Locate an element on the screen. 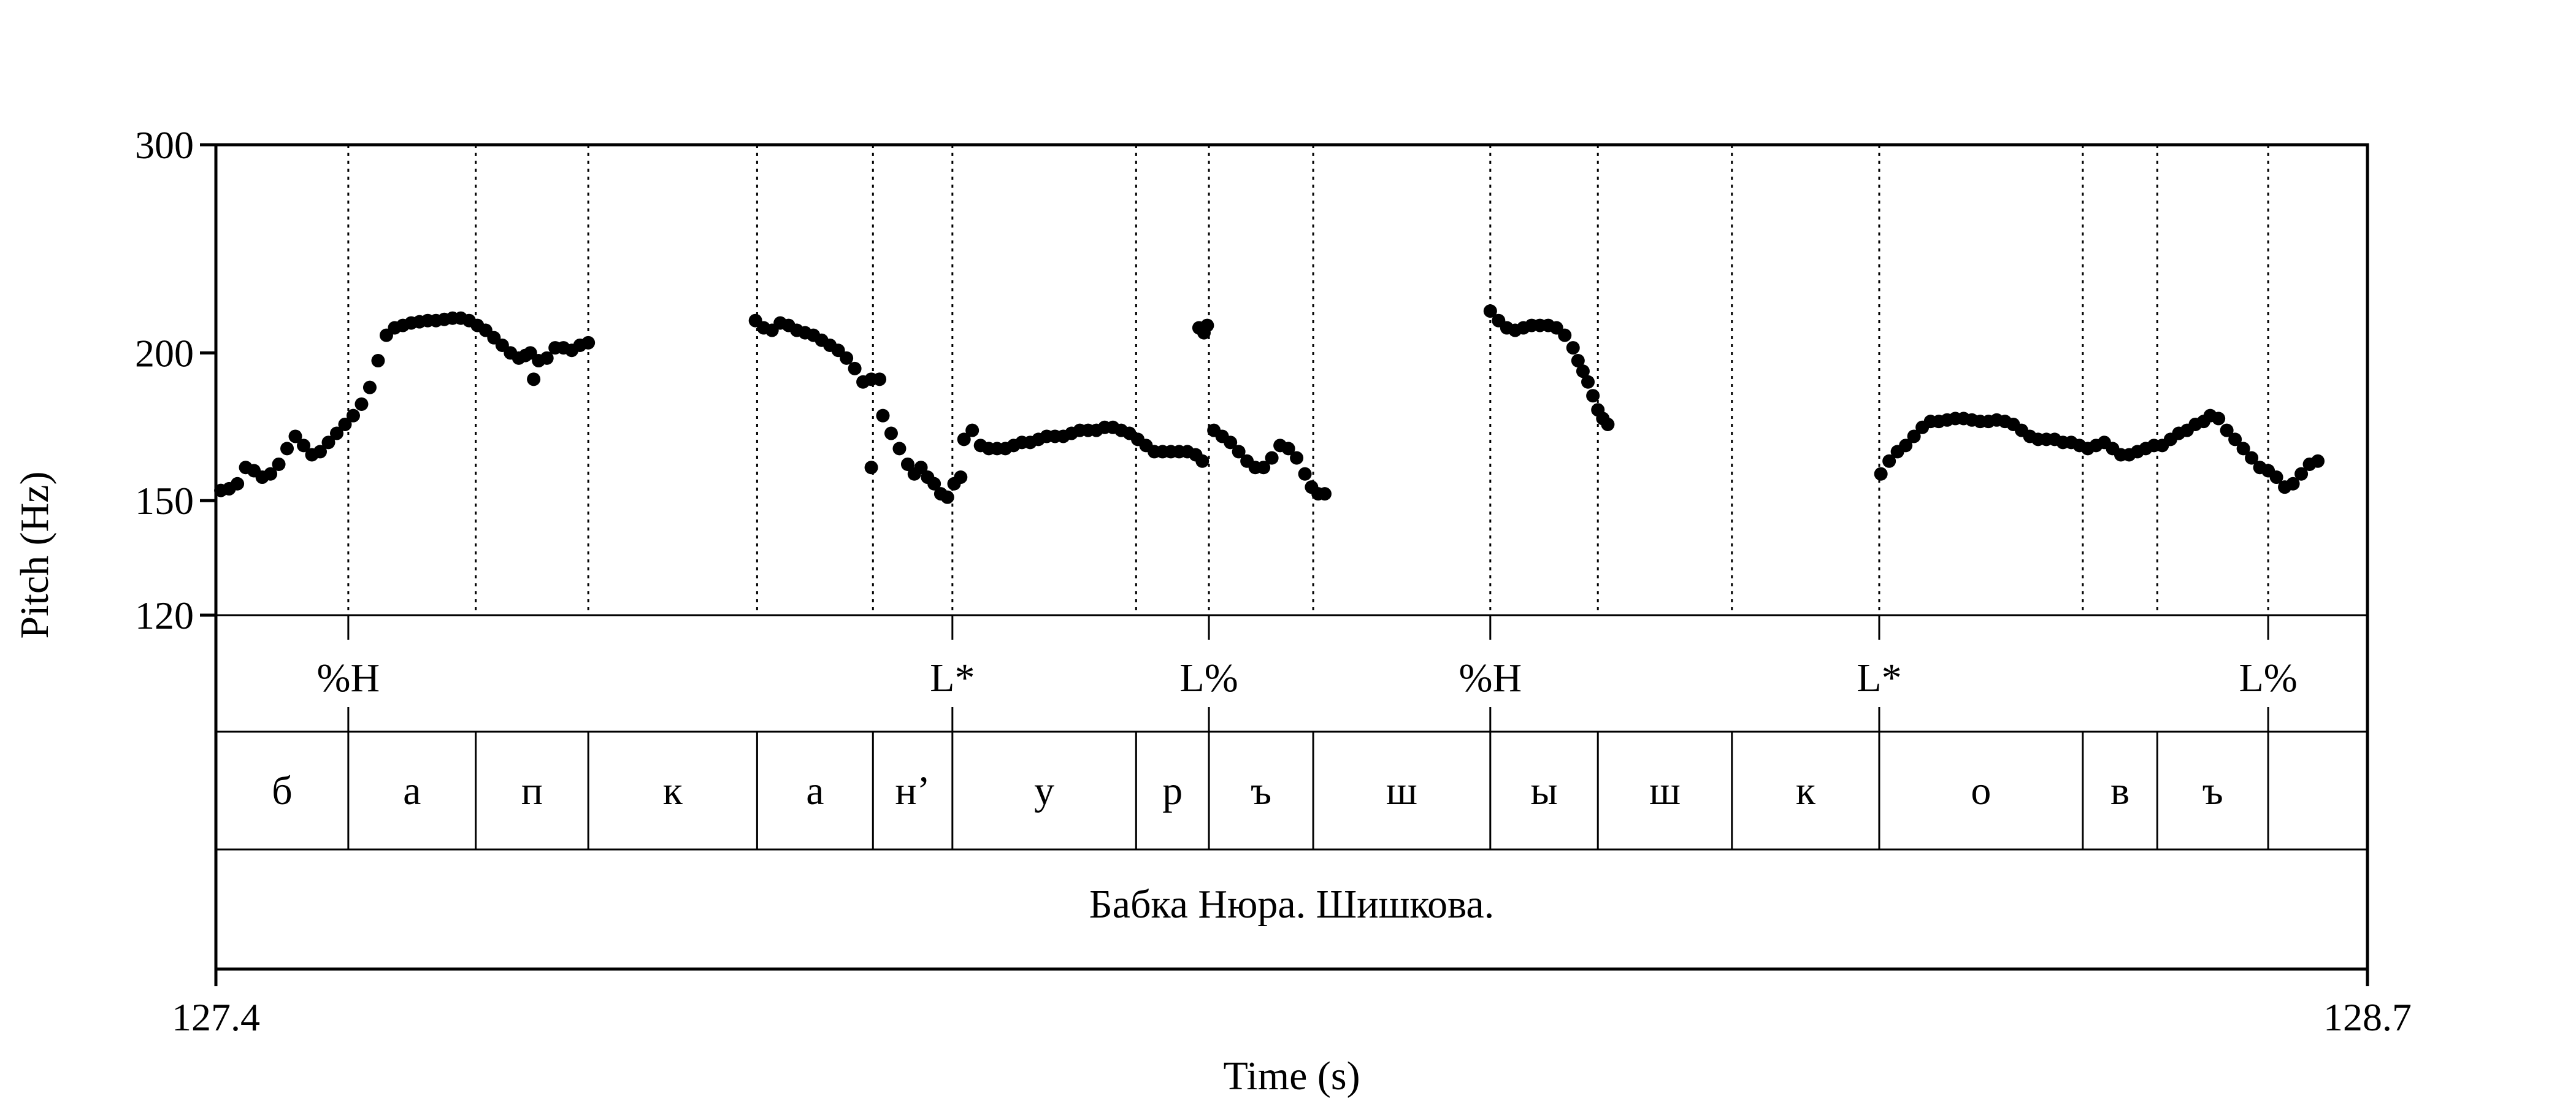  y-tick-label: 300 is located at coordinates (164, 145).